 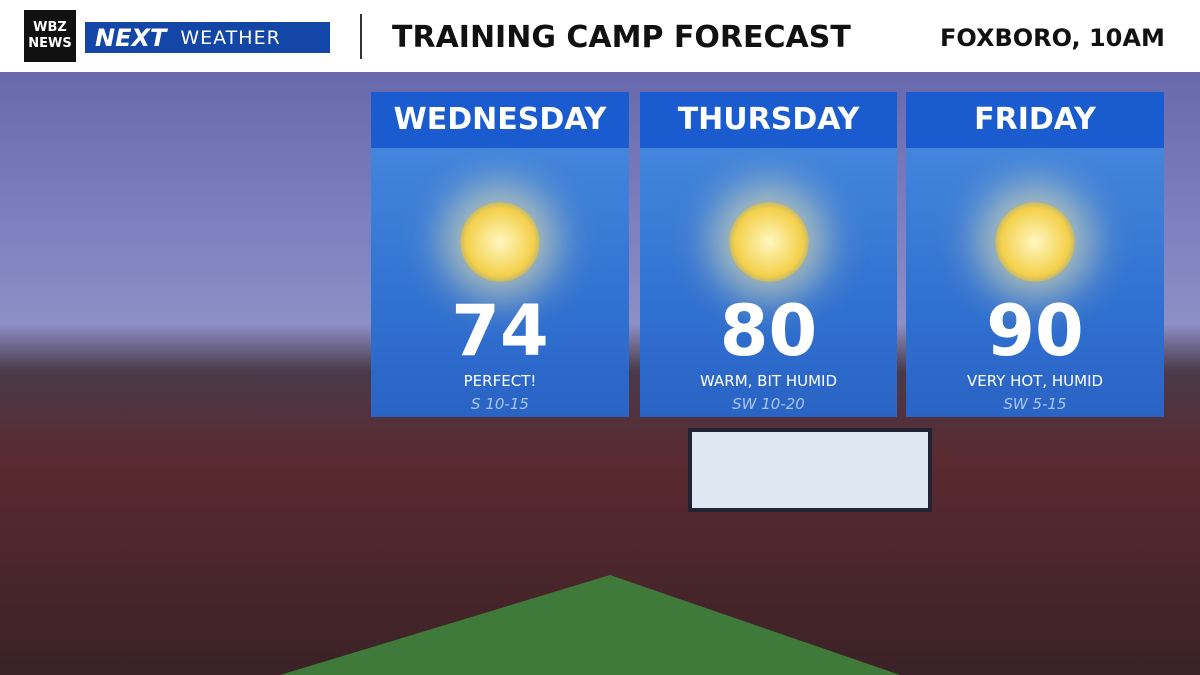 I want to click on day-name: THURSDAY, so click(x=768, y=120).